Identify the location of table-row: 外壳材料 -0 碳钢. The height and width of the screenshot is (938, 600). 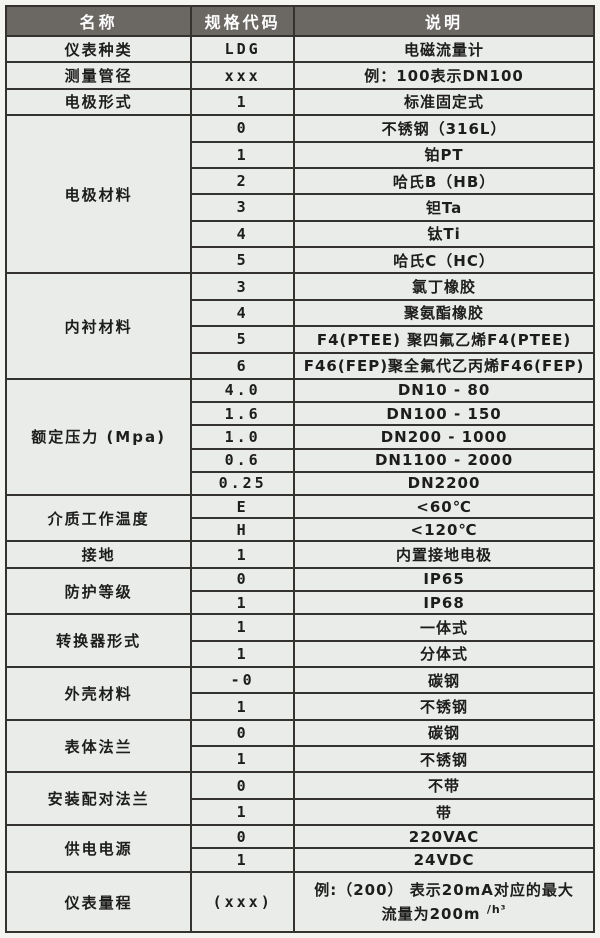
(299, 693).